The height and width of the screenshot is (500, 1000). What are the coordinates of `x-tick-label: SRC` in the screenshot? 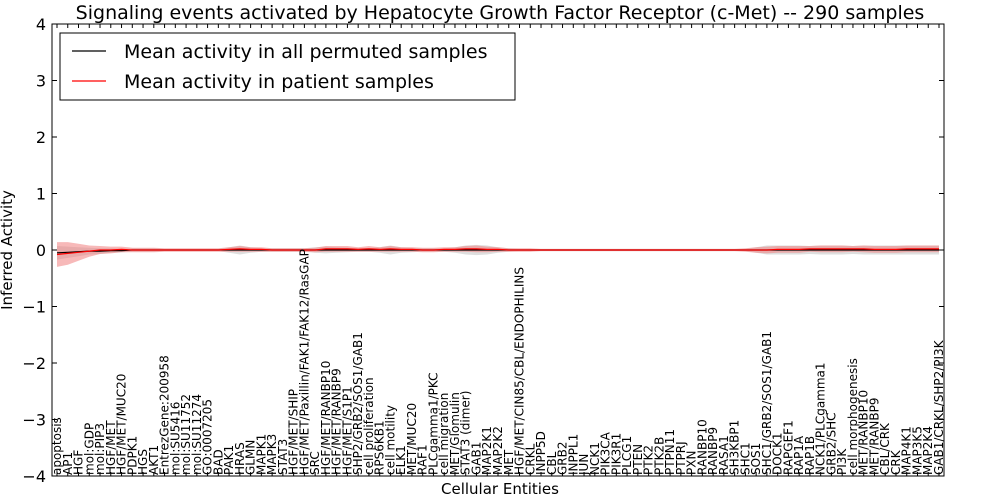 It's located at (315, 463).